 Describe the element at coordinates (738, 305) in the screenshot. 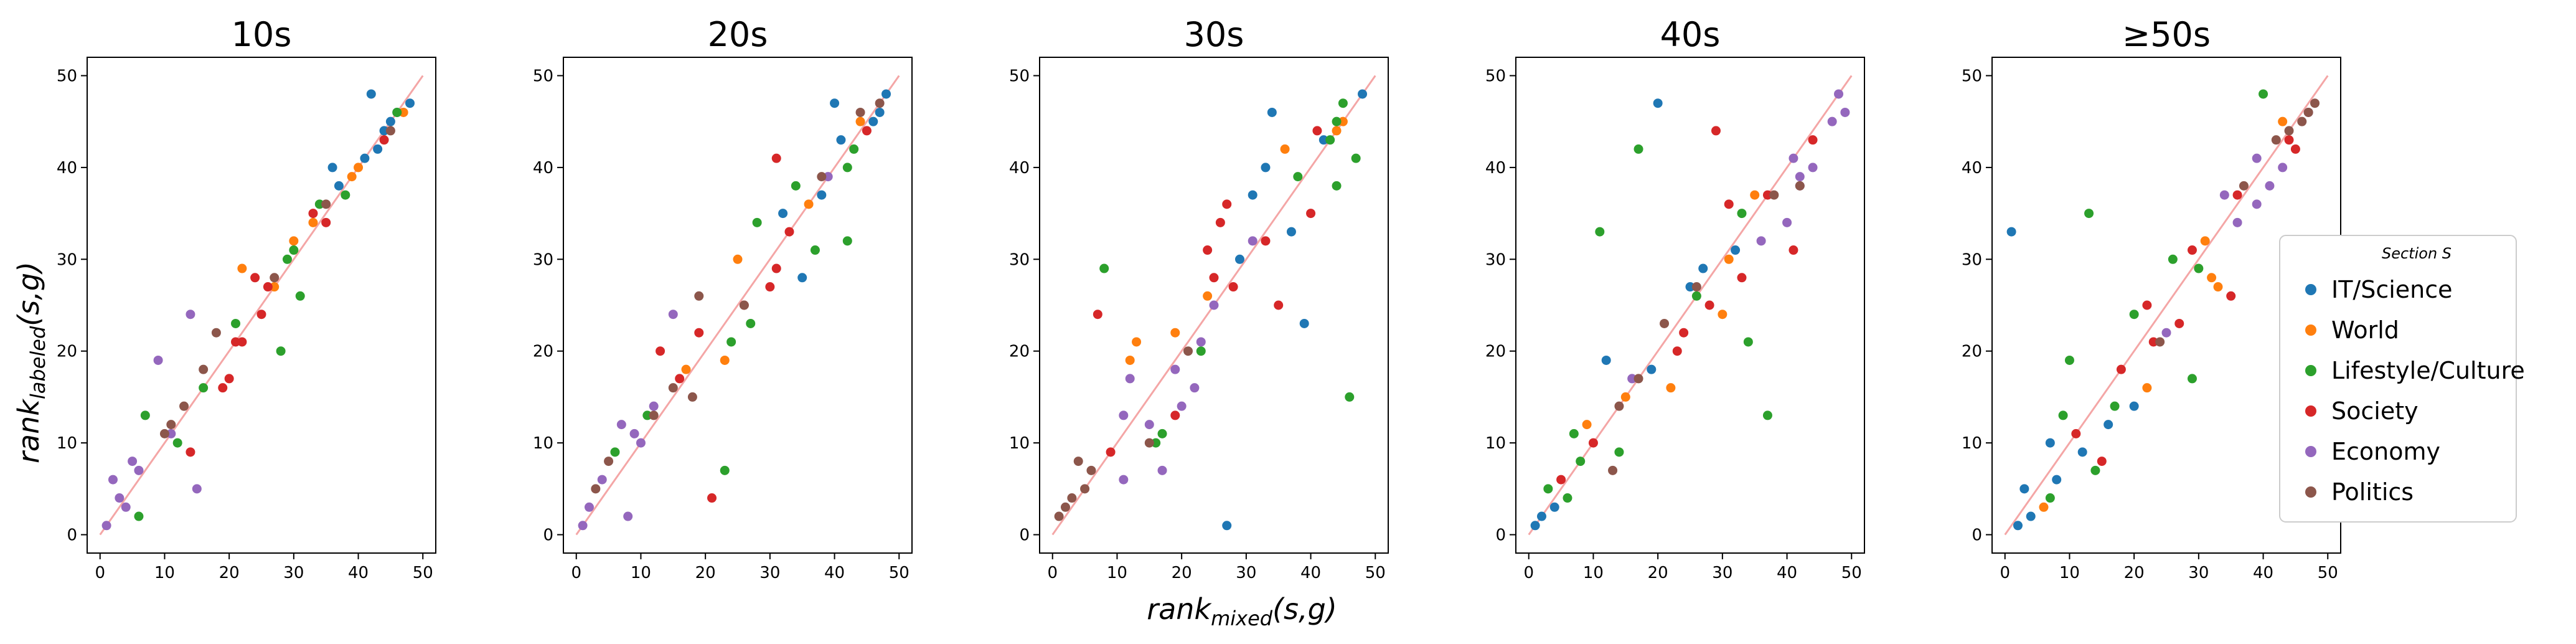

I see `plot-frame` at that location.